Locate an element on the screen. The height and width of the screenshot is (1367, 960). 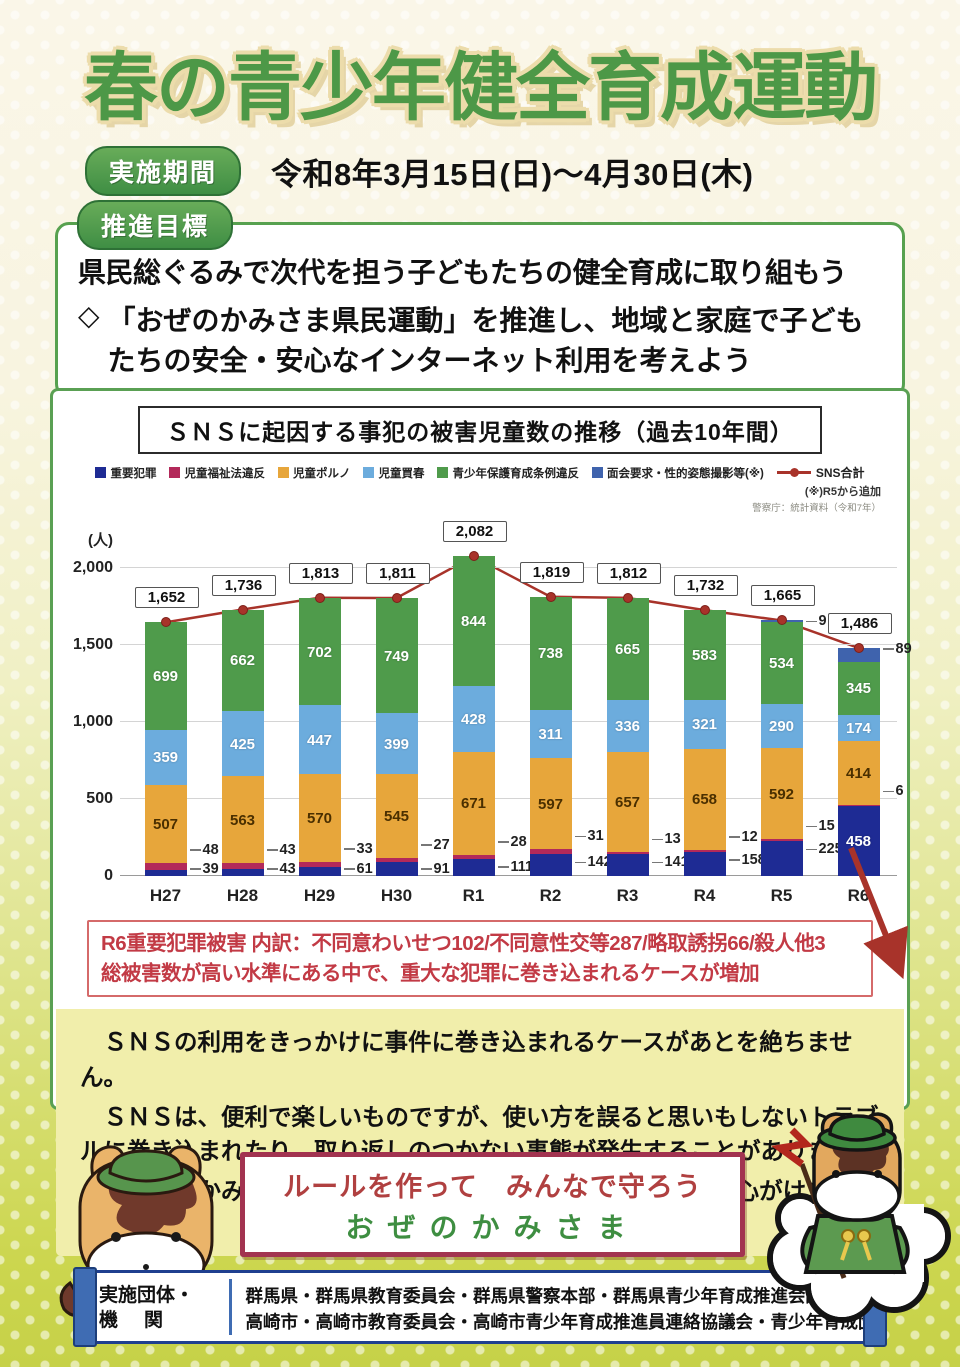
segment-callout: 31 is located at coordinates (589, 836).